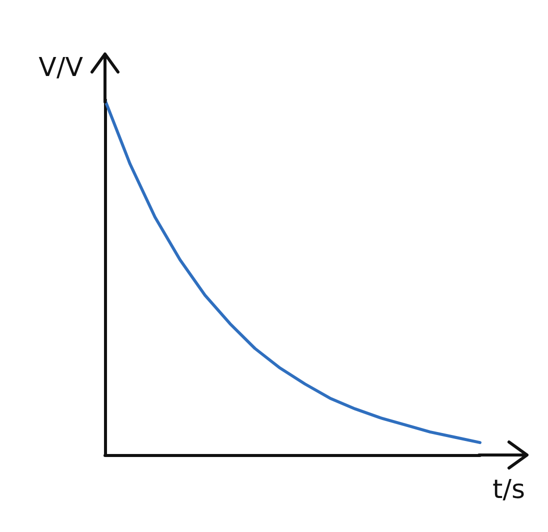 The image size is (548, 532). I want to click on x-axis-title: t/s, so click(508, 490).